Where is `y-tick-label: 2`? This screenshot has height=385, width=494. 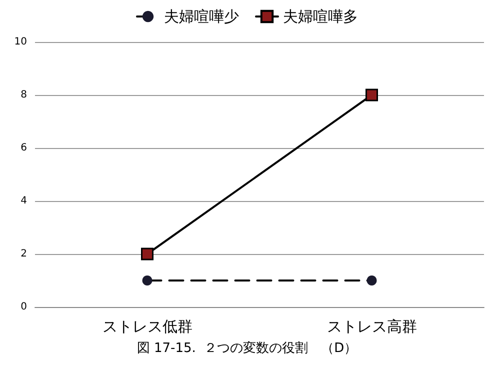
y-tick-label: 2 is located at coordinates (23, 254).